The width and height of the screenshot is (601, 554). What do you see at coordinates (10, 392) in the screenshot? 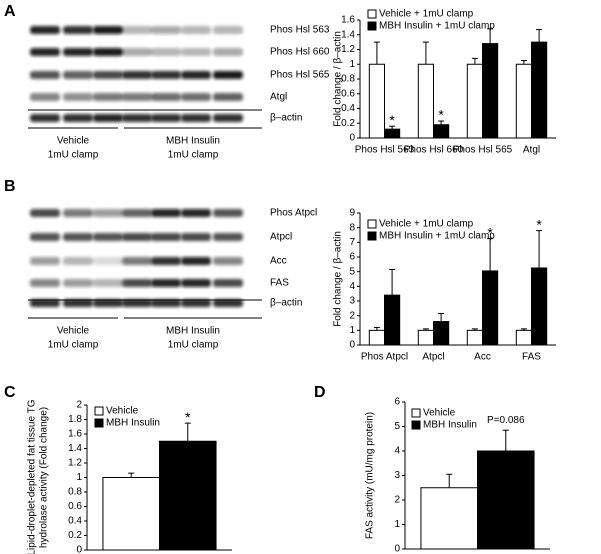
I see `panel-letter: C` at bounding box center [10, 392].